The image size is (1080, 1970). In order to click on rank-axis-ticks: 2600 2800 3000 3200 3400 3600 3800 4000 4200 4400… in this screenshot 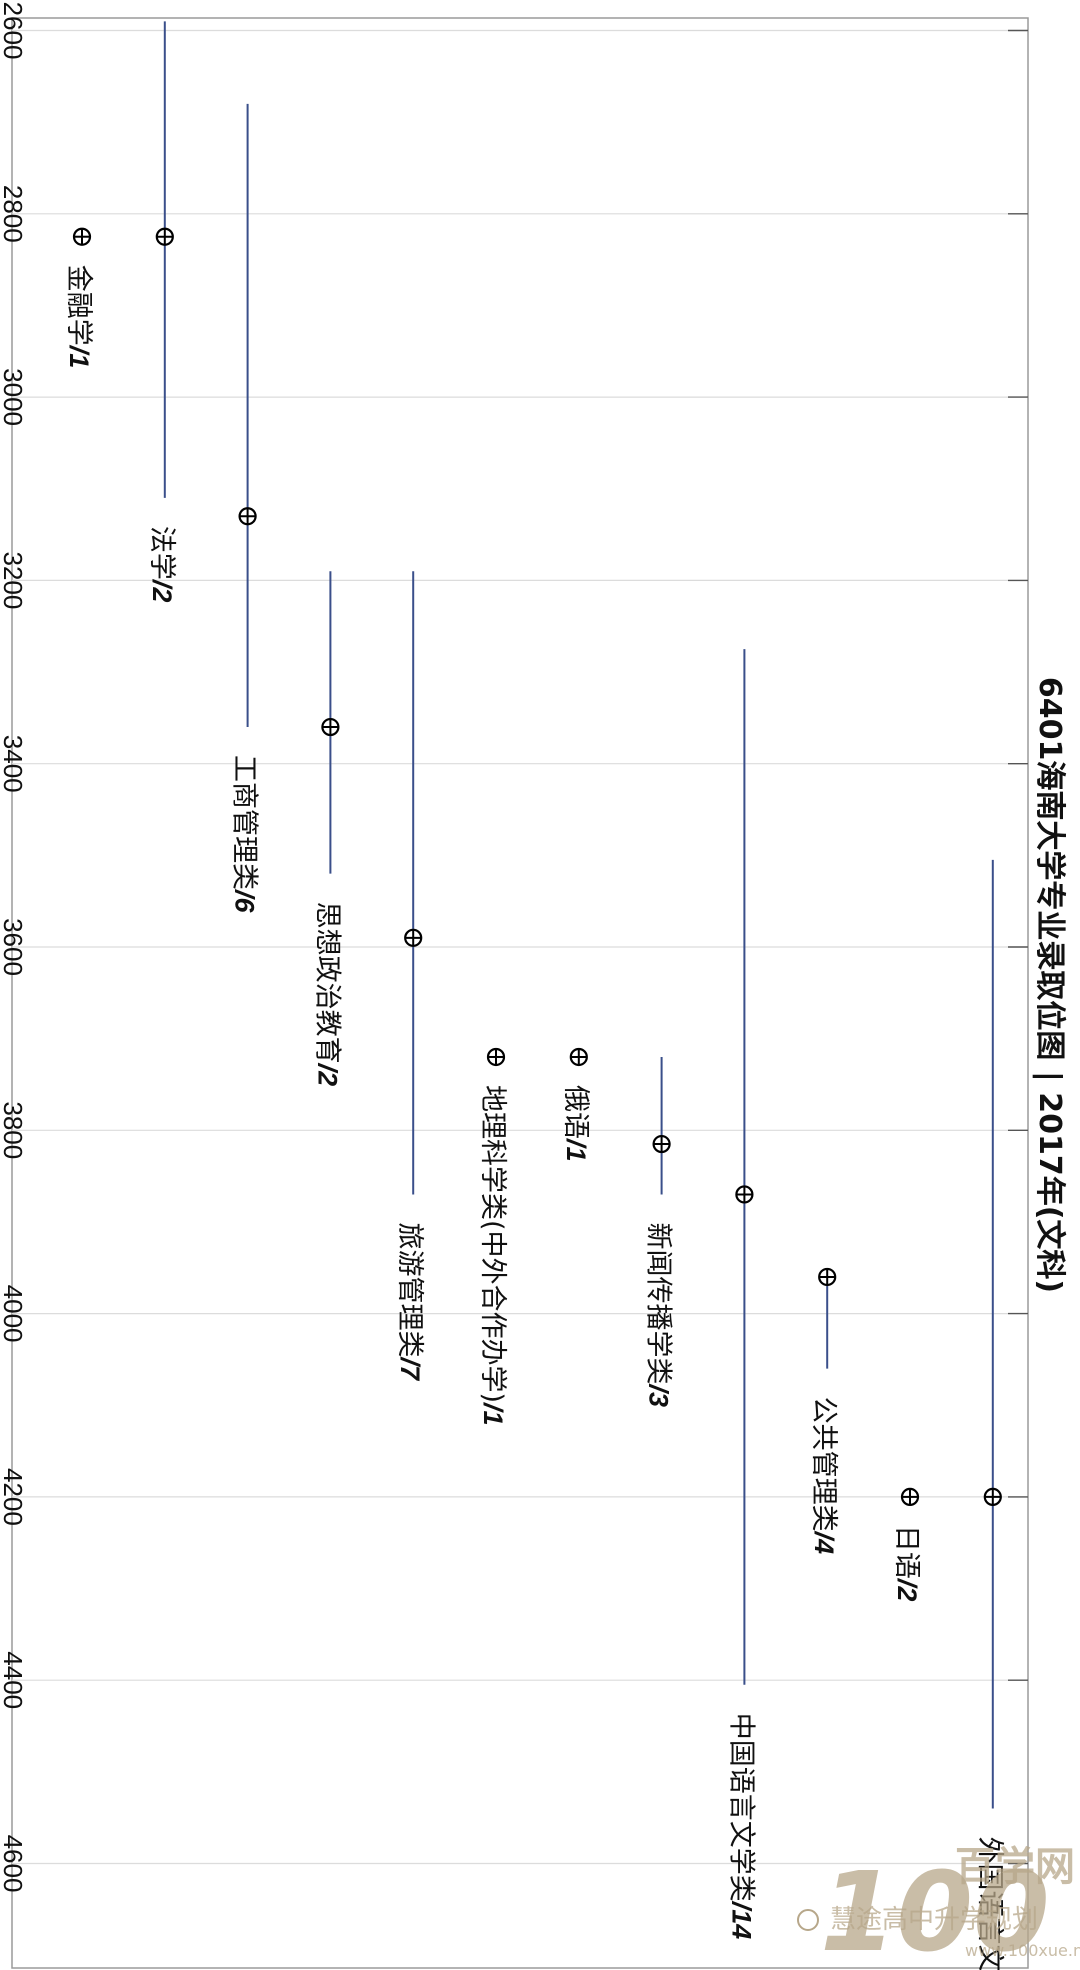, I will do `click(14, 947)`.